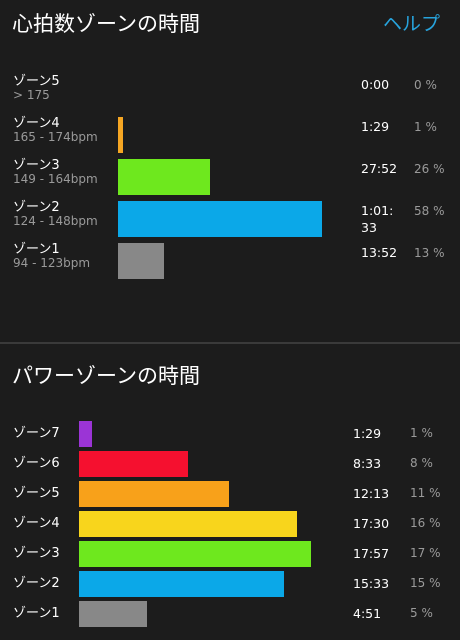 This screenshot has height=640, width=460. Describe the element at coordinates (421, 613) in the screenshot. I see `zone-percent: 5 %` at that location.